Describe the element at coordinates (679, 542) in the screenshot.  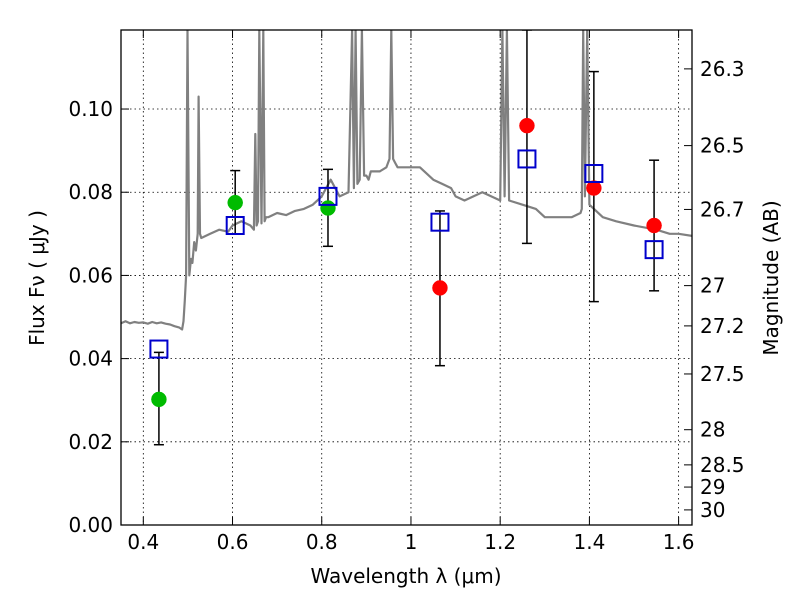
I see `x-tick-label: 1.6` at that location.